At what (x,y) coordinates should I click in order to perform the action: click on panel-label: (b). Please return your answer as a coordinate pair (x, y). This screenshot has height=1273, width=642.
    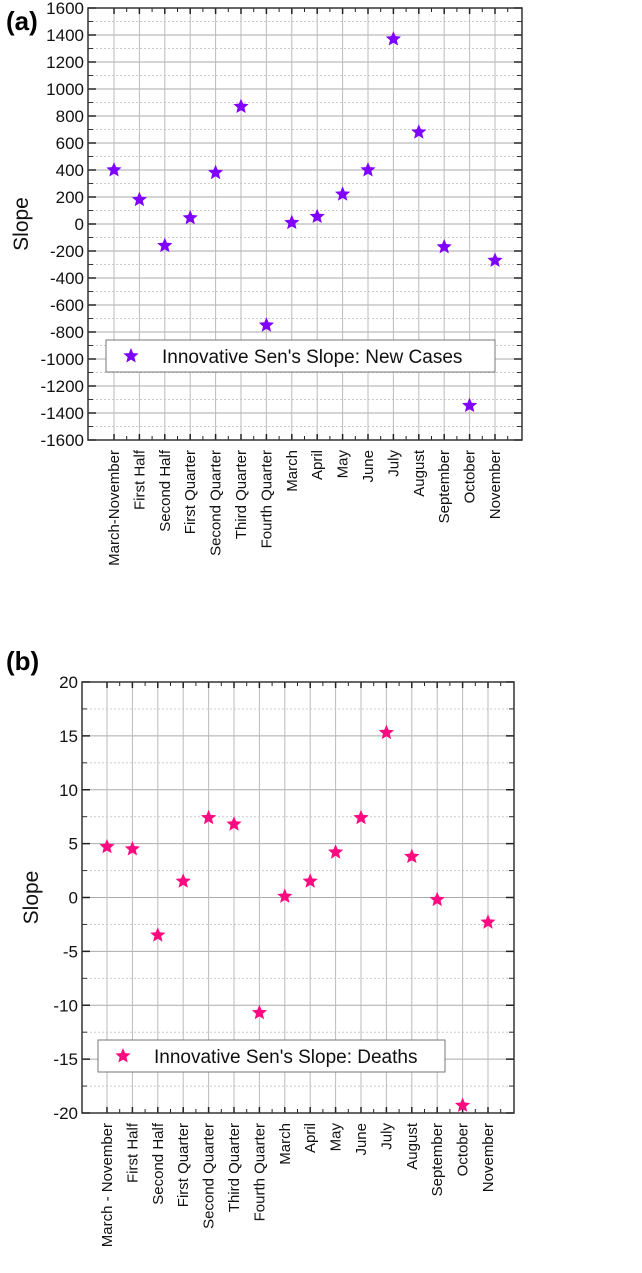
    Looking at the image, I should click on (22, 661).